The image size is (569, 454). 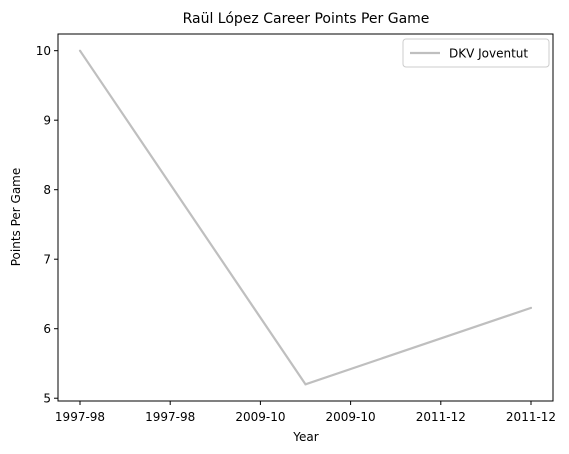 What do you see at coordinates (47, 329) in the screenshot?
I see `y-tick-label: 6` at bounding box center [47, 329].